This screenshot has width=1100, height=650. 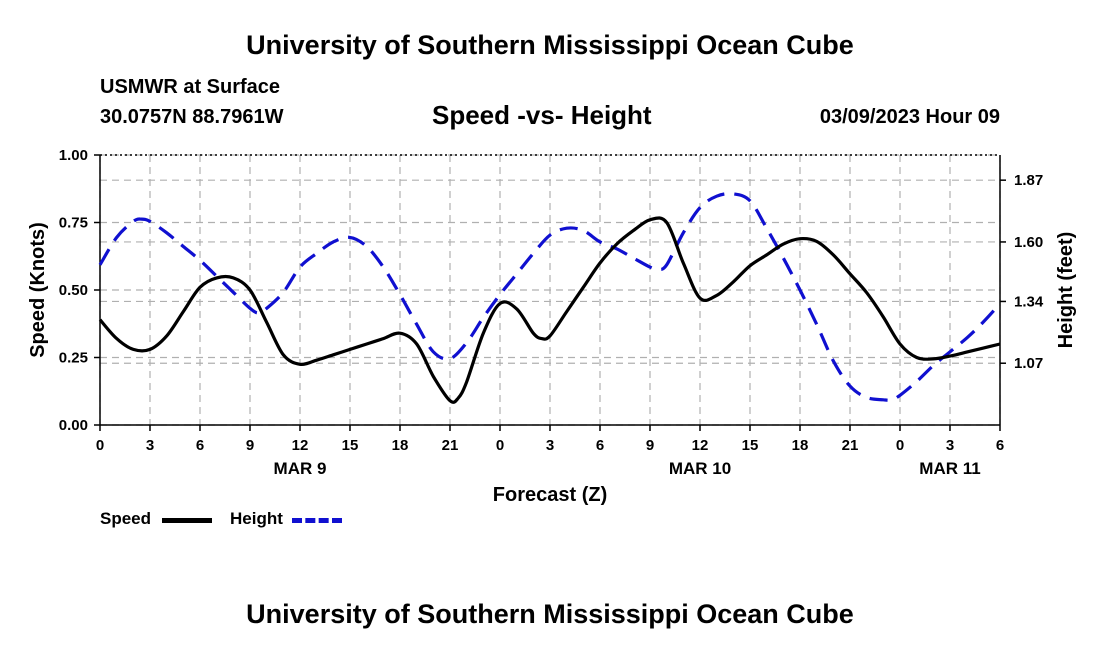 What do you see at coordinates (73, 290) in the screenshot?
I see `y-tick-label: 0.50` at bounding box center [73, 290].